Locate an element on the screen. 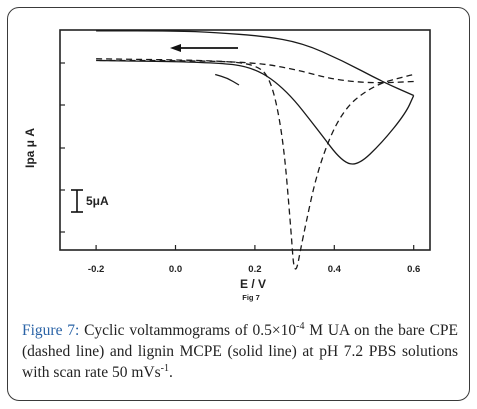 The height and width of the screenshot is (409, 477). y-axis-label: Ipa μ A is located at coordinates (30, 148).